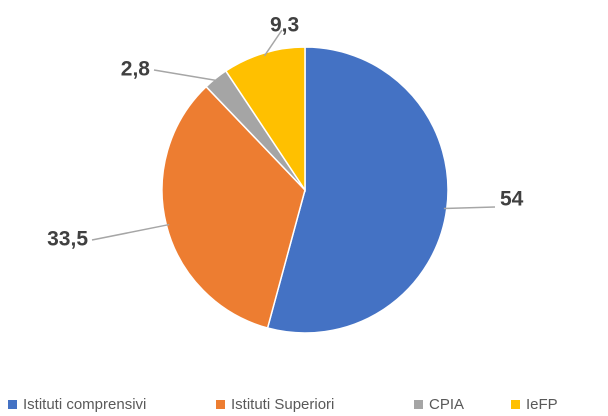 The height and width of the screenshot is (416, 608). Describe the element at coordinates (265, 119) in the screenshot. I see `pie-slice` at that location.